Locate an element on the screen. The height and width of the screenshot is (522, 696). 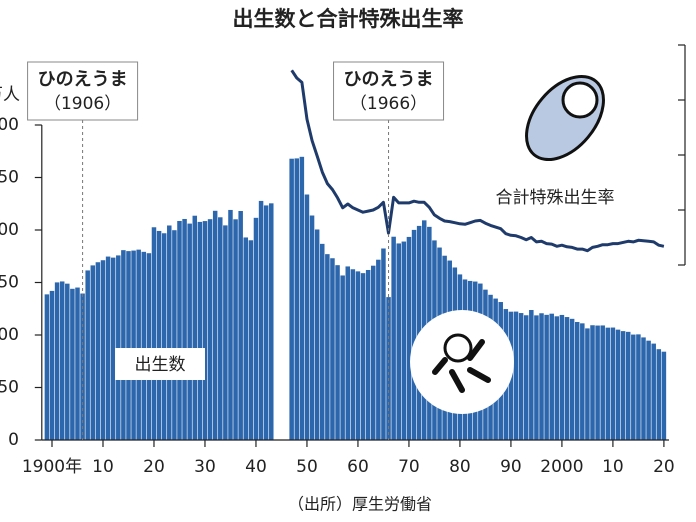
x-tick-label: 1900年 is located at coordinates (52, 467).